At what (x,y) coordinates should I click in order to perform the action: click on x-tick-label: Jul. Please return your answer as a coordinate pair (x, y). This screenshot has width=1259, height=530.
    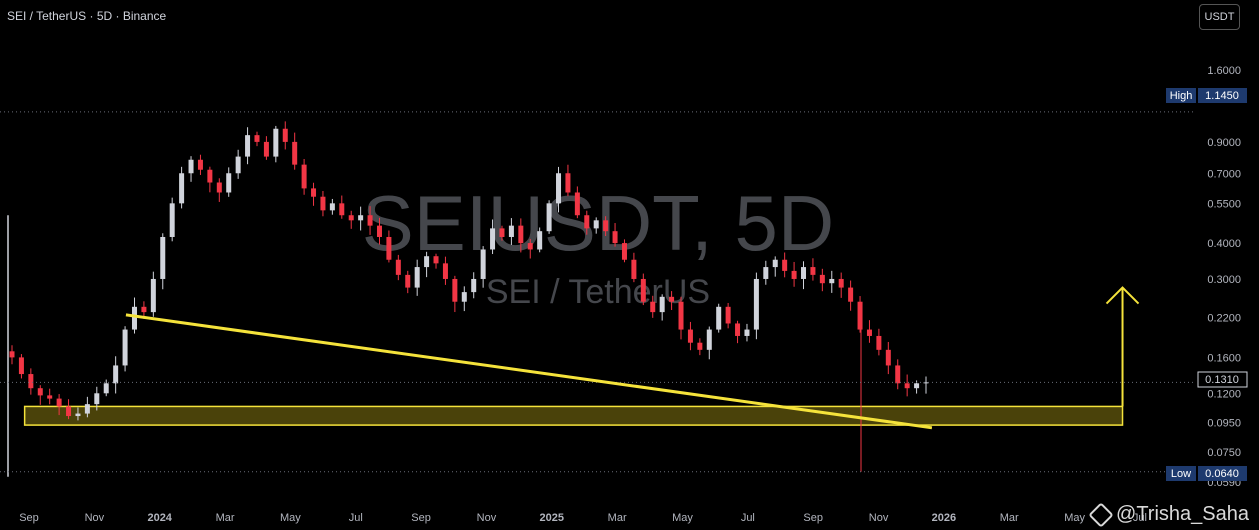
    Looking at the image, I should click on (356, 518).